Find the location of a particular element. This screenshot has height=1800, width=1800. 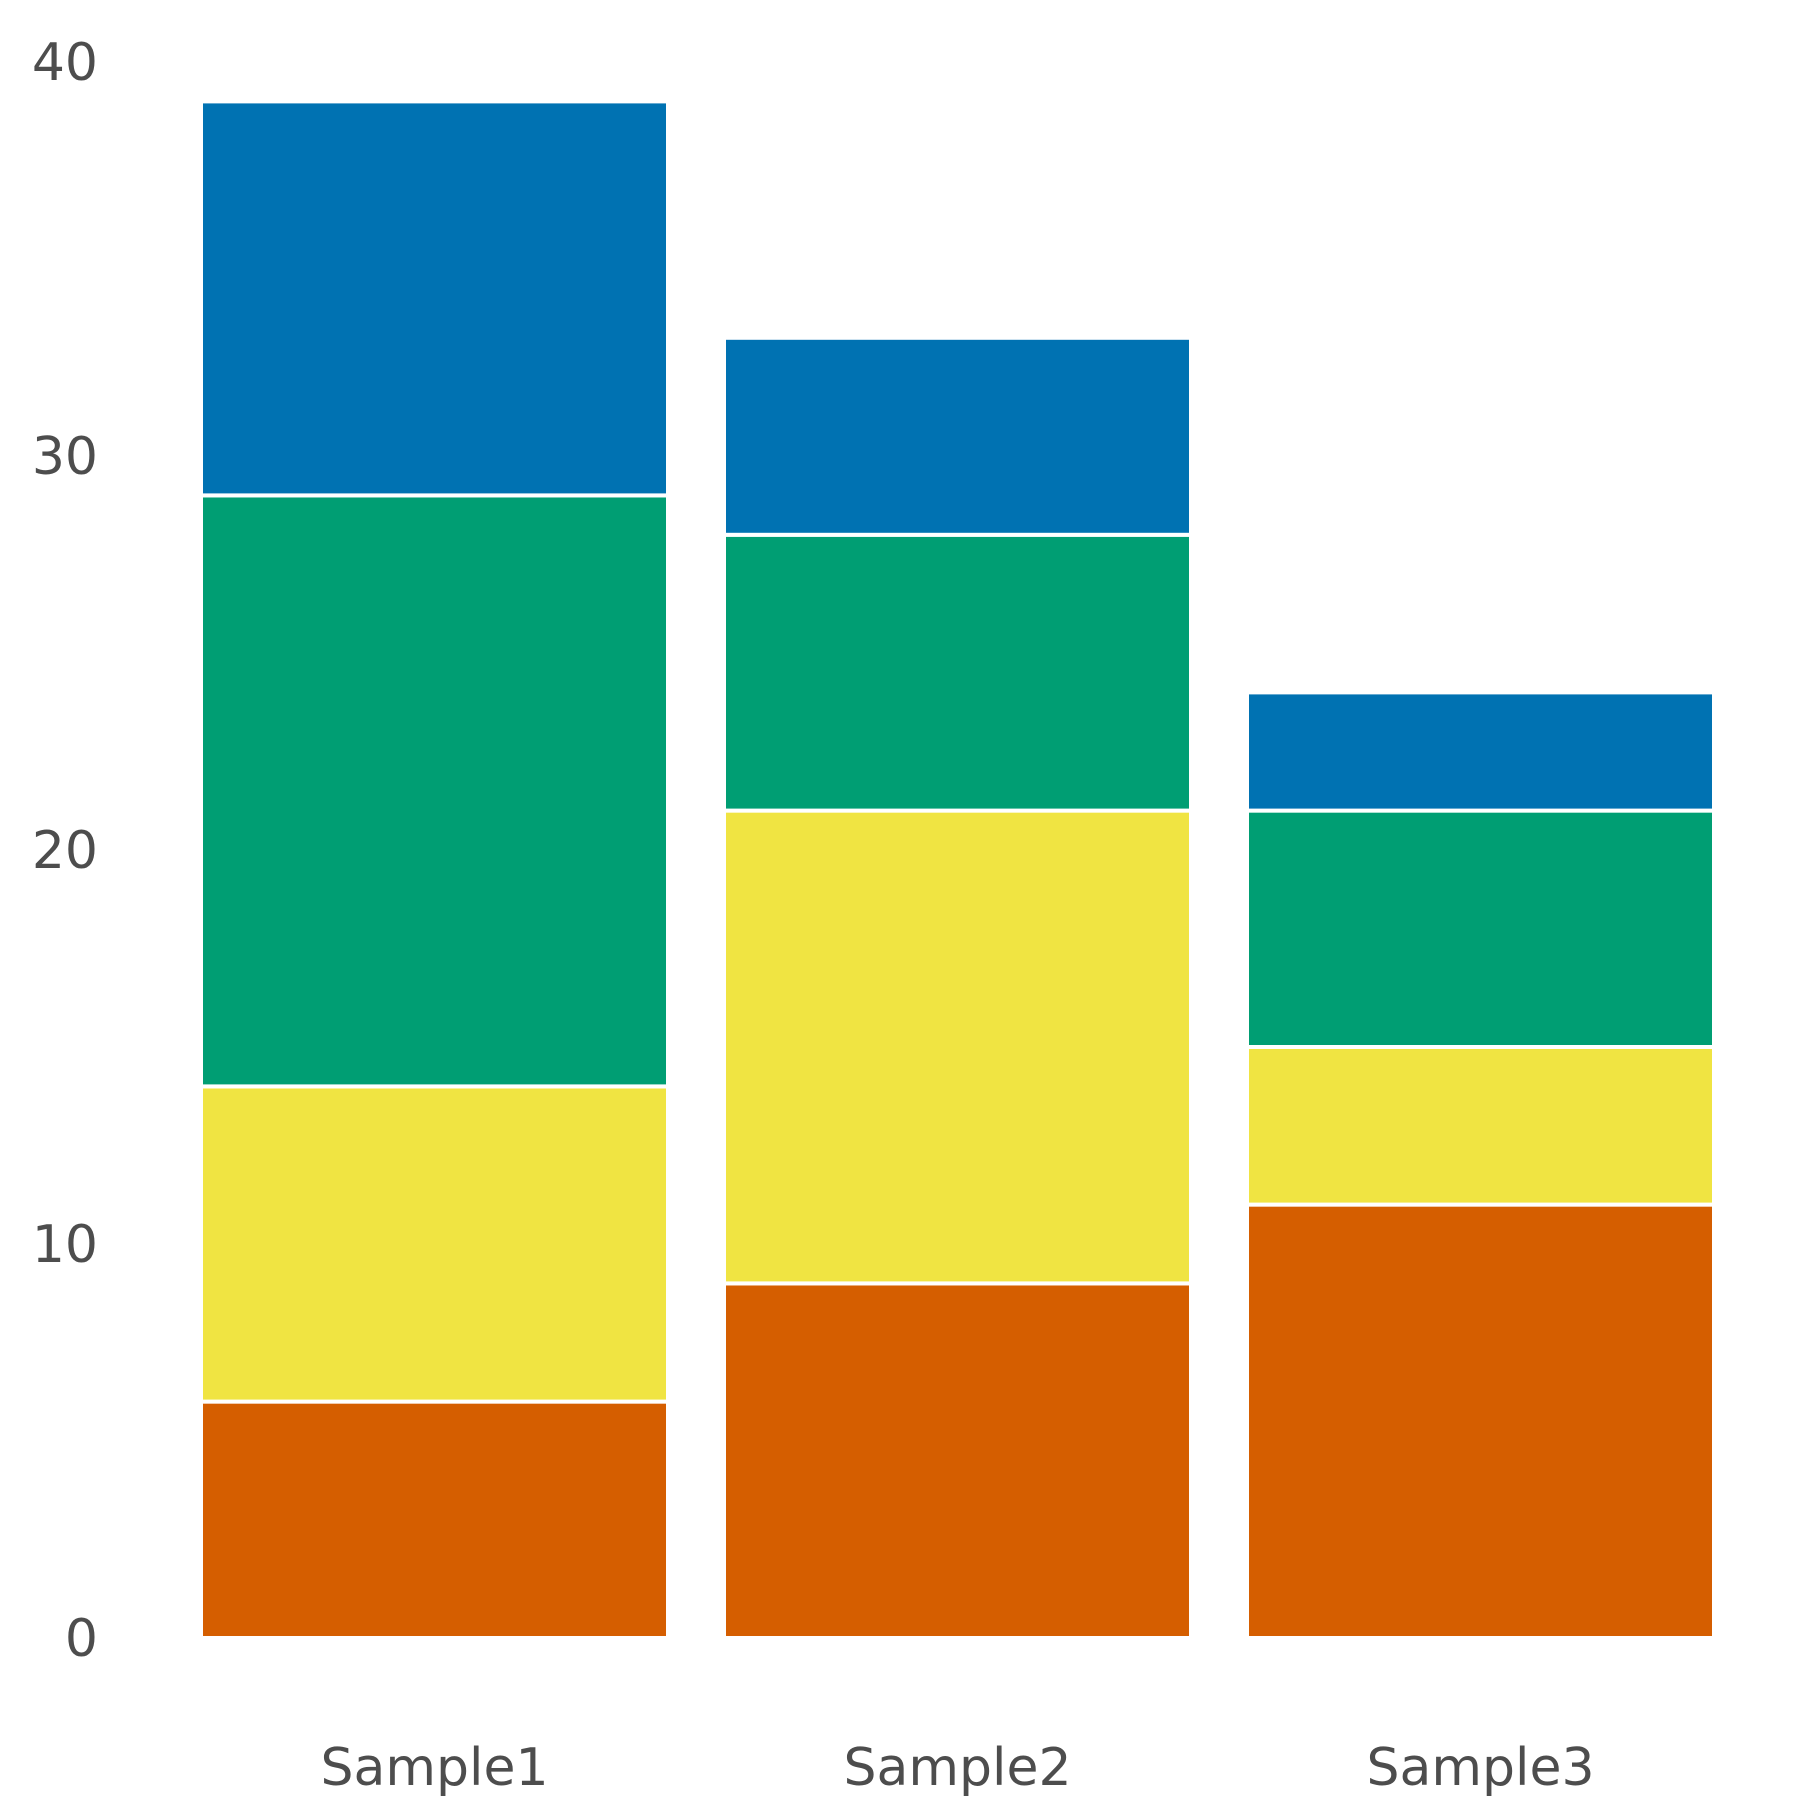

x-axis: Sample1 Sample2 Sample3 is located at coordinates (957, 1768).